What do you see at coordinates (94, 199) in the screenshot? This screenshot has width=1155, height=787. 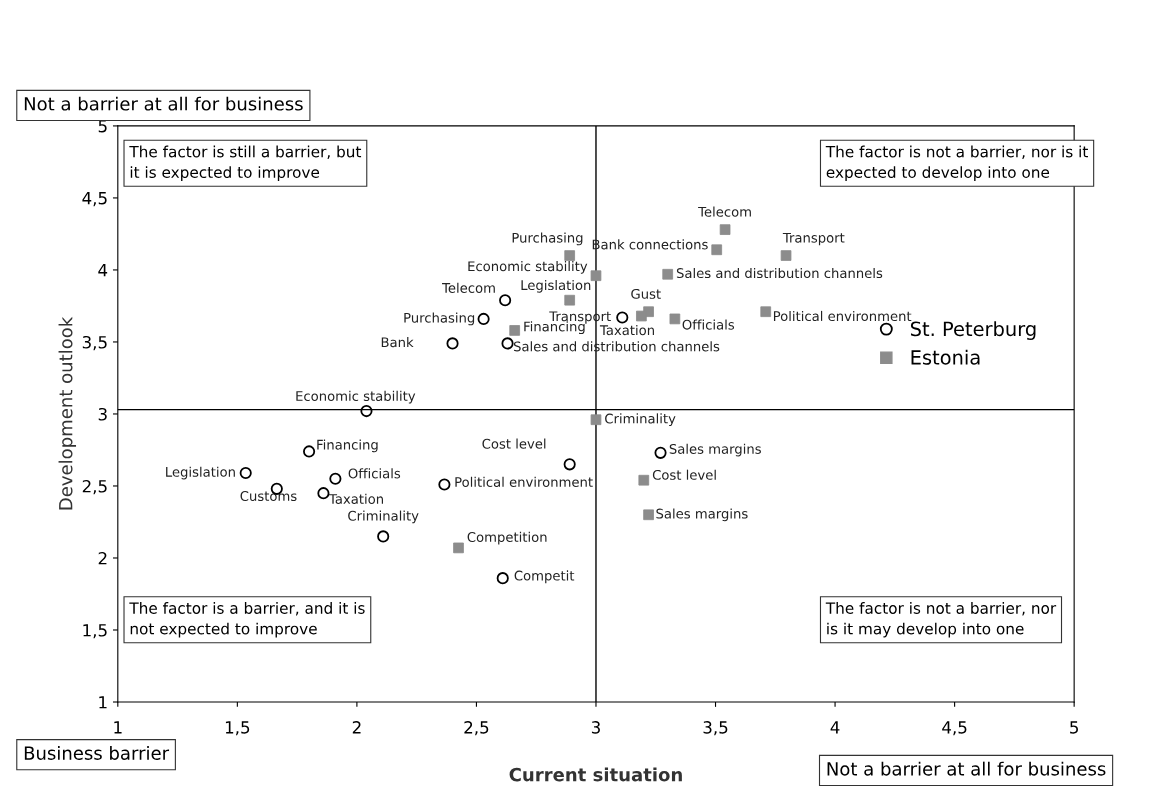 I see `y-tick-label: 4,5` at bounding box center [94, 199].